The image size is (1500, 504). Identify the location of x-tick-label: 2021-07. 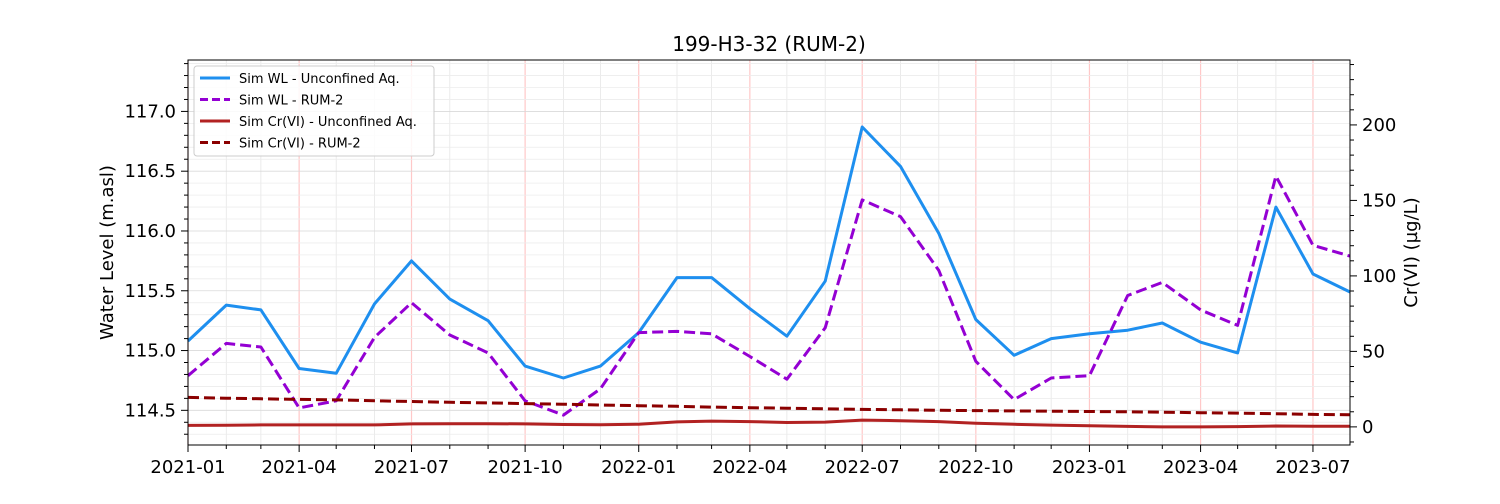
(411, 467).